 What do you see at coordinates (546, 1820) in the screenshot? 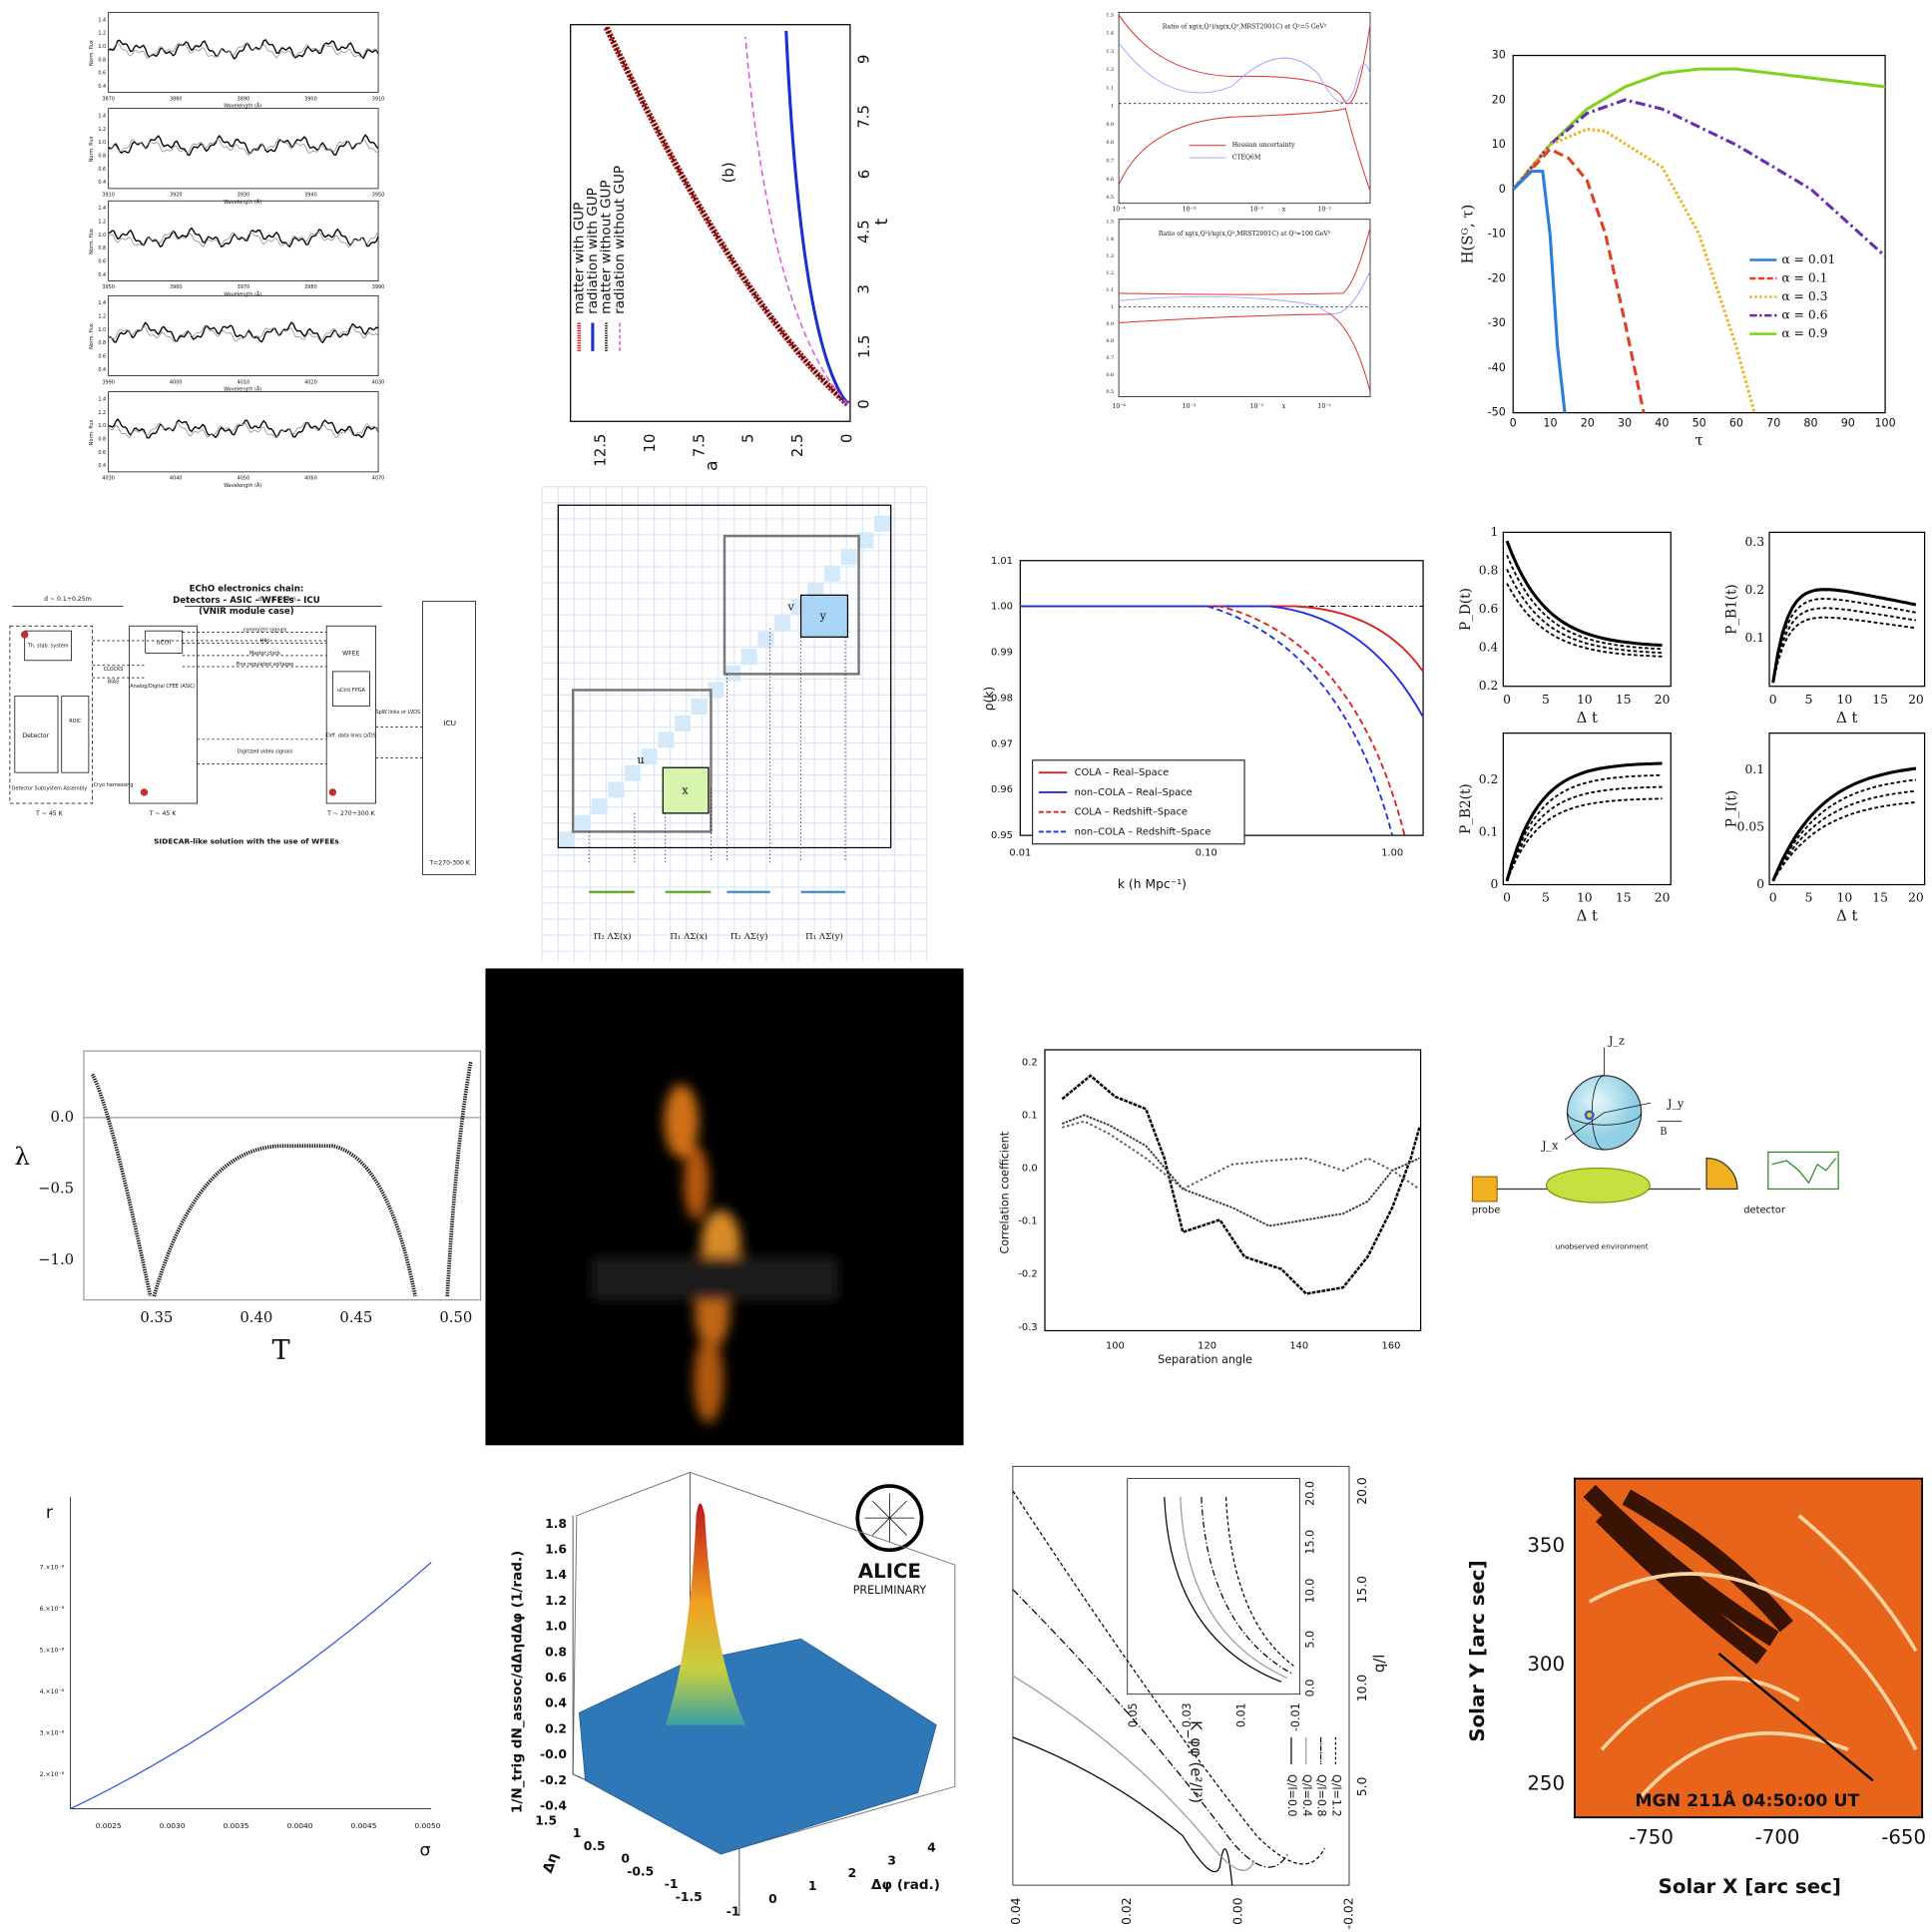
I see `tick-label: 1.5` at bounding box center [546, 1820].